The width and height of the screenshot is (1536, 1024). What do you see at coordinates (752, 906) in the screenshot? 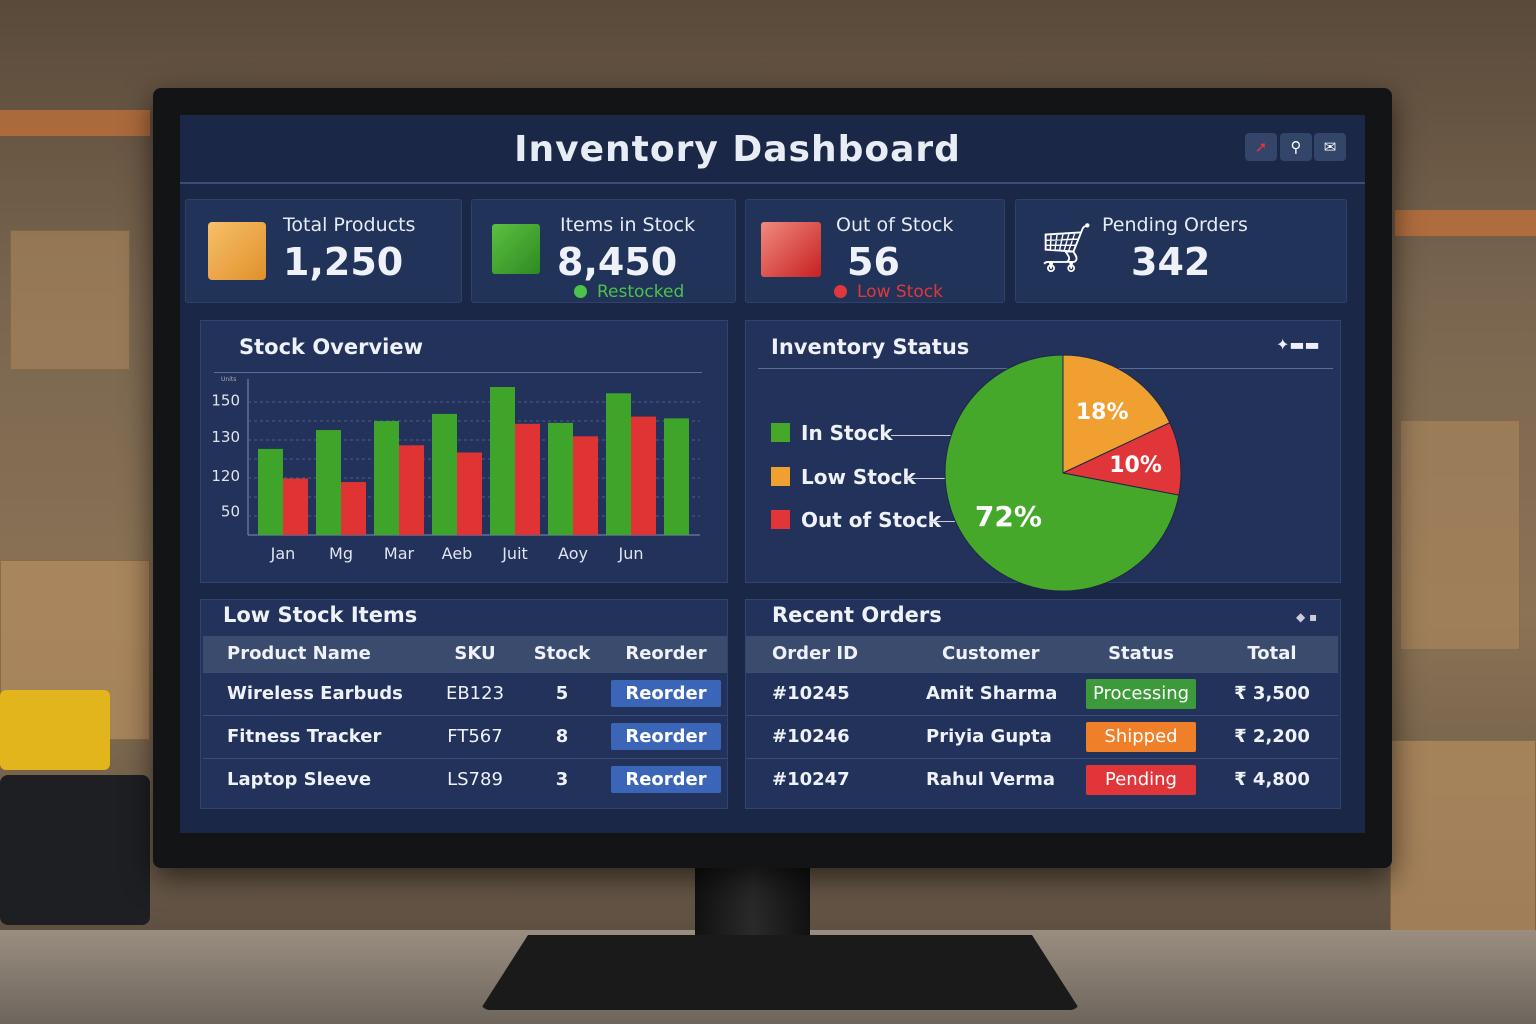
I see `monitor-stand` at bounding box center [752, 906].